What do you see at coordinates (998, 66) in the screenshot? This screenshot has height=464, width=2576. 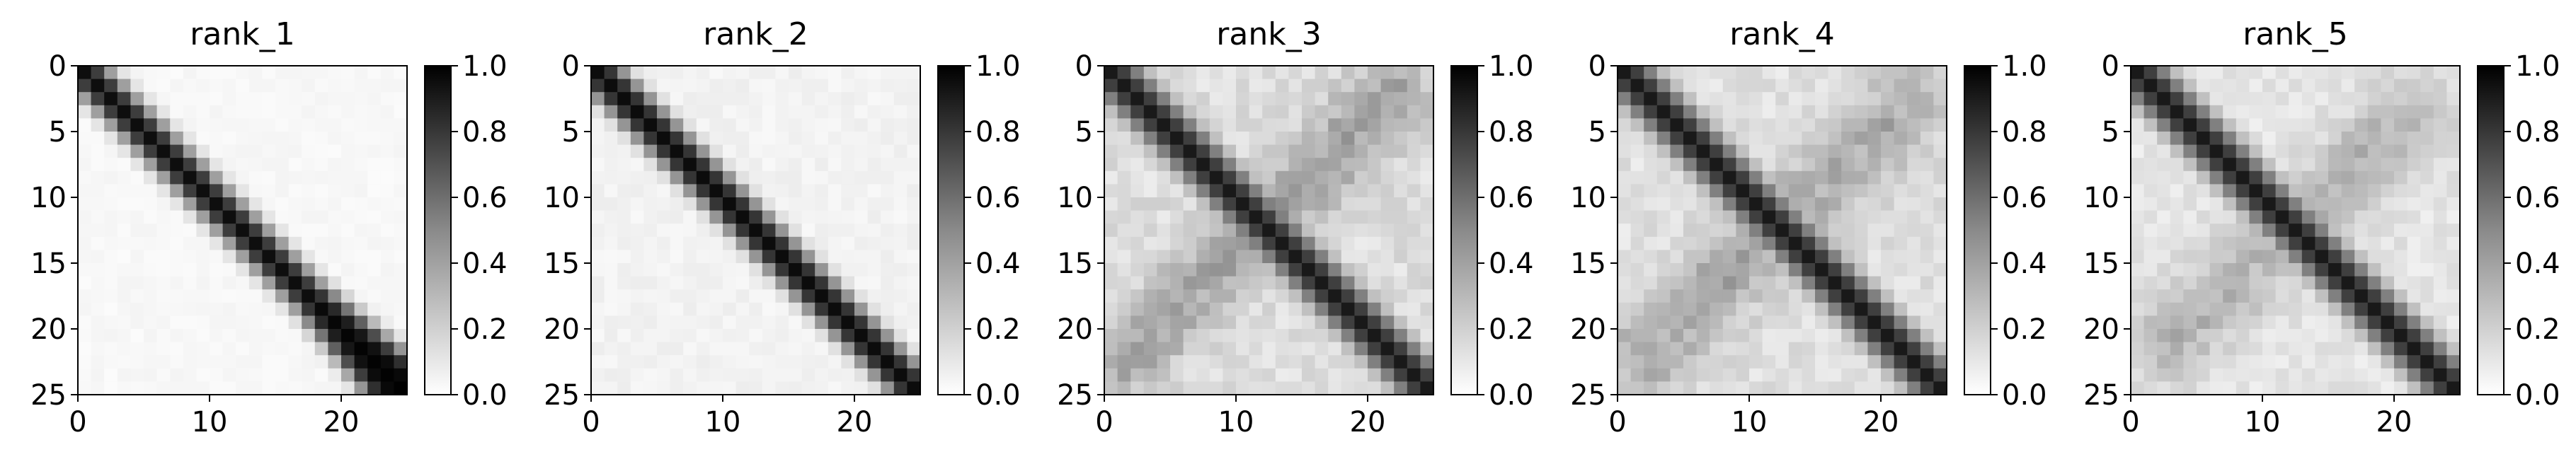 I see `colorbar-tick-label: 1.0` at bounding box center [998, 66].